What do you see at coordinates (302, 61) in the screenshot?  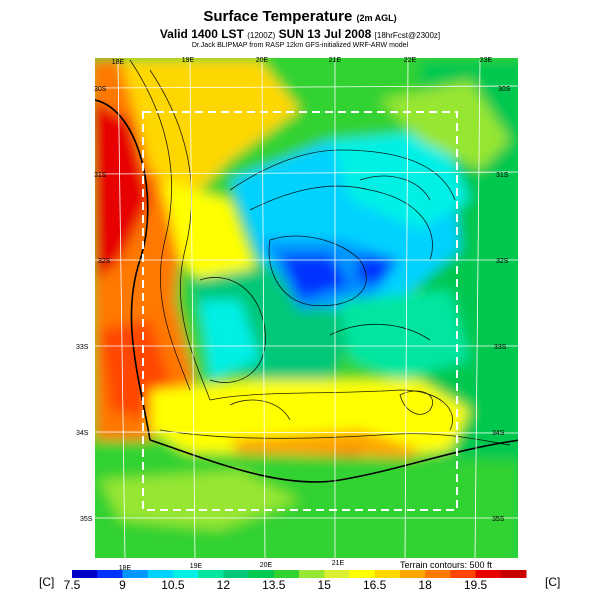 I see `top-lon-labels: 18E 19E 20E 21E 22E 23E` at bounding box center [302, 61].